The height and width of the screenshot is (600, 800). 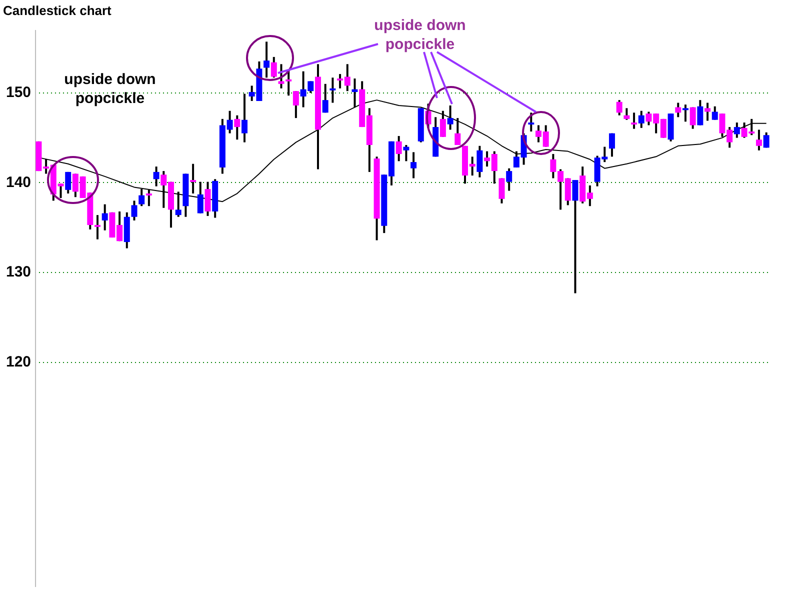 What do you see at coordinates (19, 362) in the screenshot?
I see `y-tick-label: 120` at bounding box center [19, 362].